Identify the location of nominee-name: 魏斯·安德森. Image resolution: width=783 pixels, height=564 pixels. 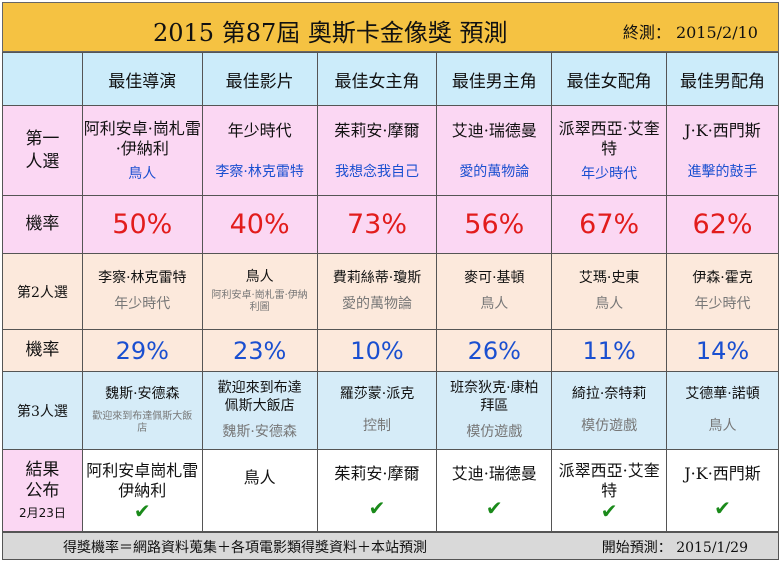
(142, 393).